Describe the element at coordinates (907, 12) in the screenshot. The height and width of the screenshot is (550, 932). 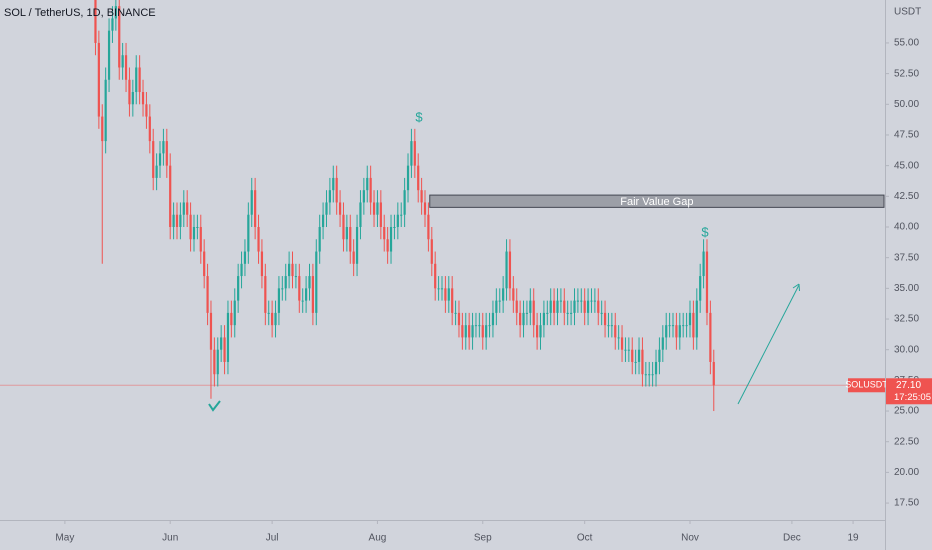
I see `axis-unit: USDT` at that location.